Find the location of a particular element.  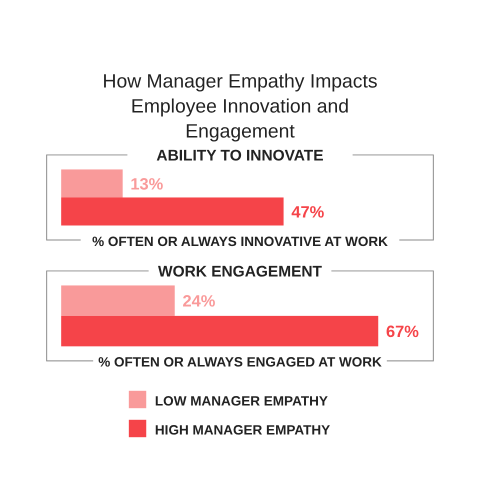

x-axis-title: % OFTEN OR ALWAYS INNOVATIVE AT WORK is located at coordinates (240, 241).